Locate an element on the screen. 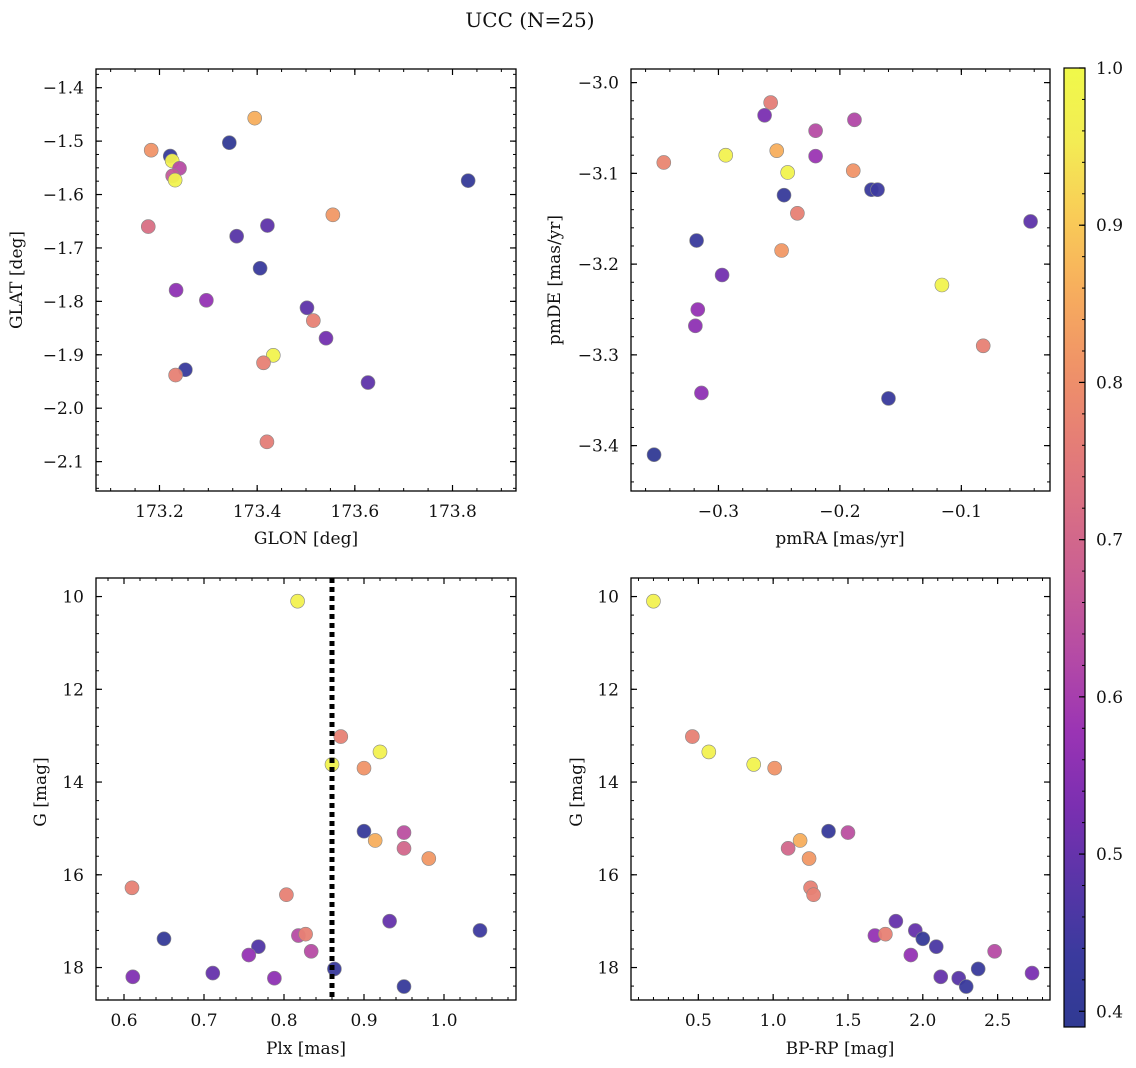 Image resolution: width=1136 pixels, height=1068 pixels. x-axis-label: BP-RP [mag] is located at coordinates (840, 1049).